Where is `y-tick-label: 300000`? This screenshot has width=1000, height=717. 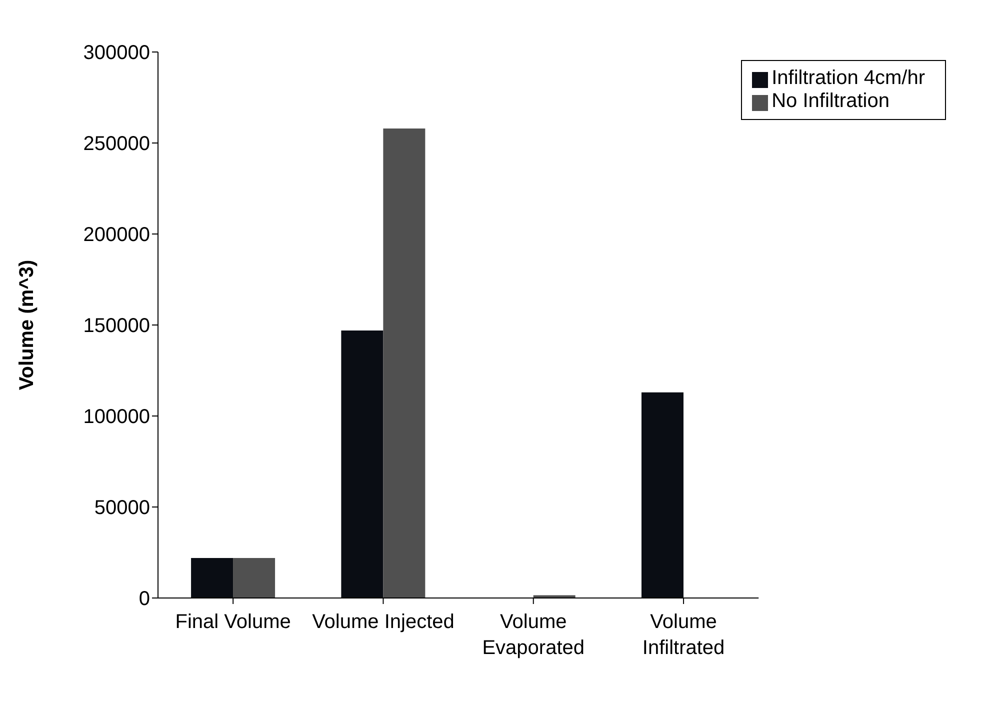
y-tick-label: 300000 is located at coordinates (116, 53).